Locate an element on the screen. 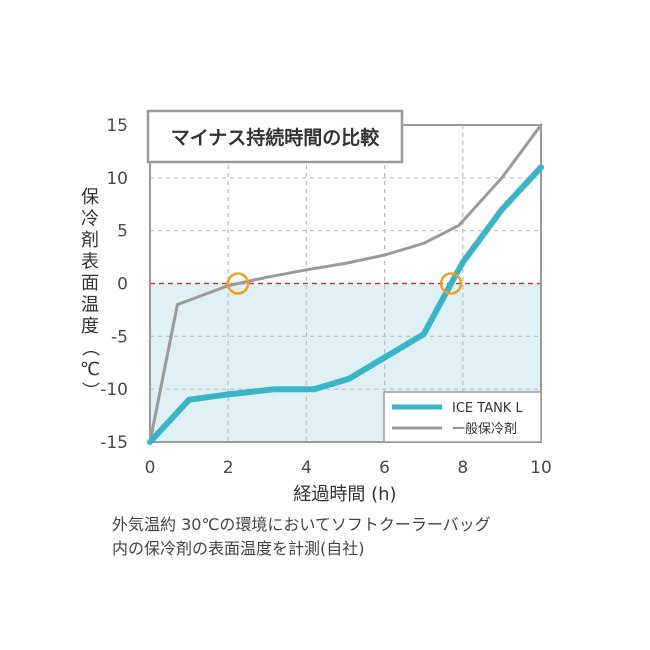 The image size is (650, 650). y-tick-label: 15 is located at coordinates (117, 126).